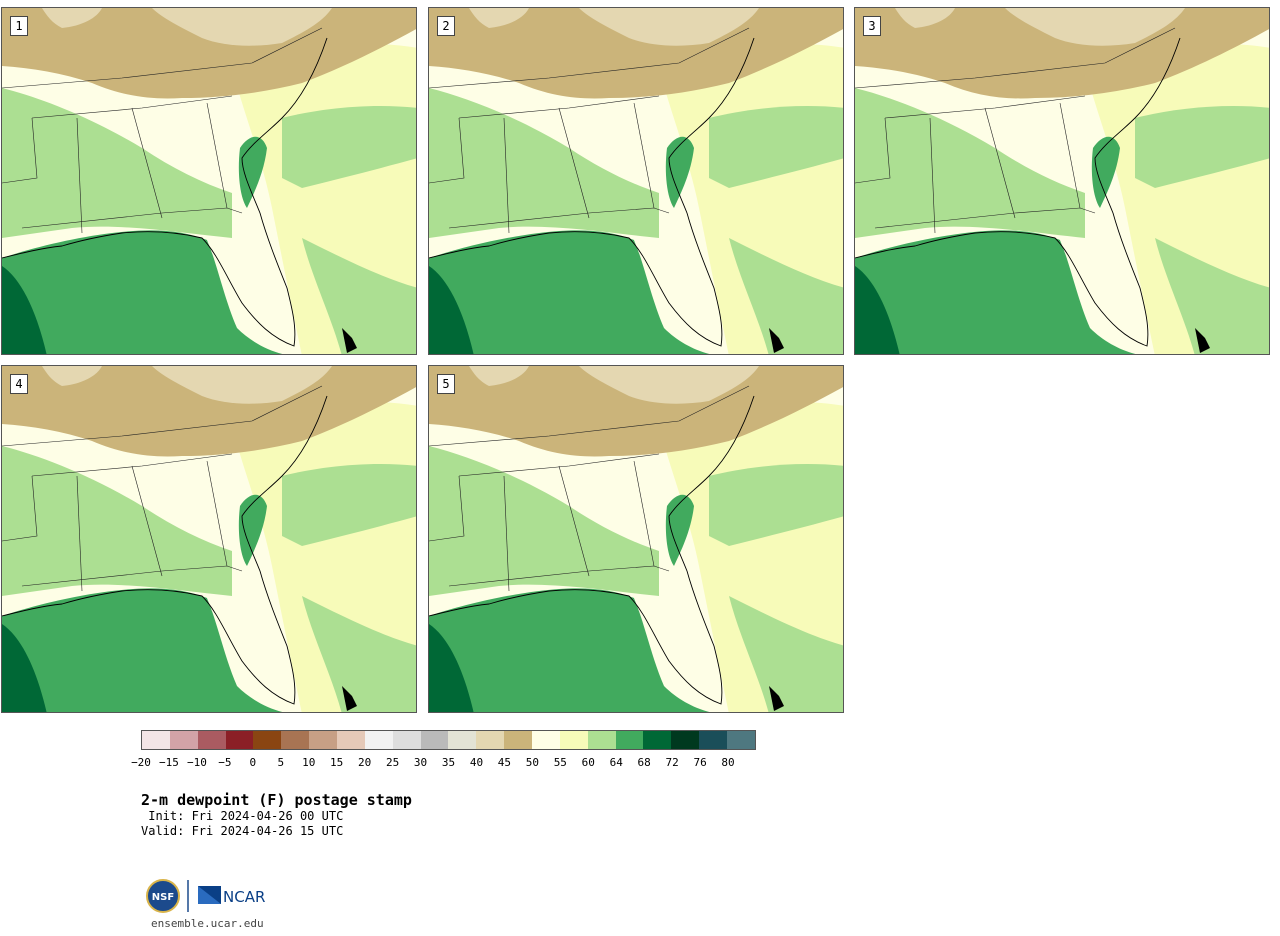 This screenshot has height=936, width=1280. Describe the element at coordinates (19, 26) in the screenshot. I see `panel-number: 1` at that location.